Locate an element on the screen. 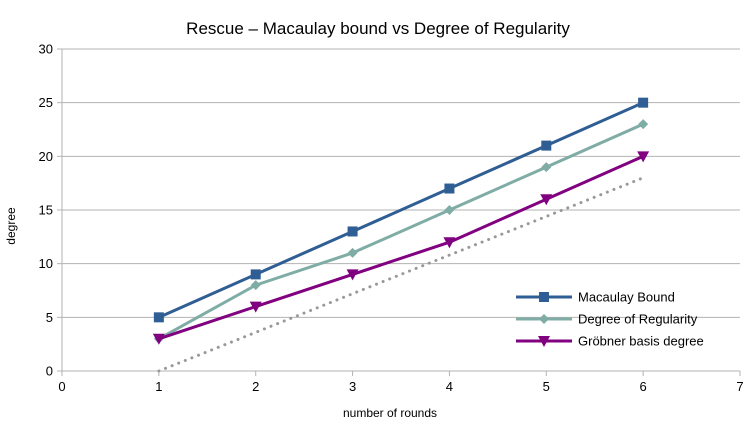 The image size is (756, 425). y-tick-label: 30 is located at coordinates (46, 49).